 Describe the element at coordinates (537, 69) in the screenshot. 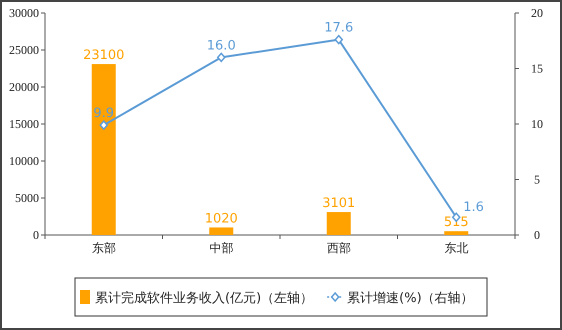

I see `y2-tick-label: 15` at that location.